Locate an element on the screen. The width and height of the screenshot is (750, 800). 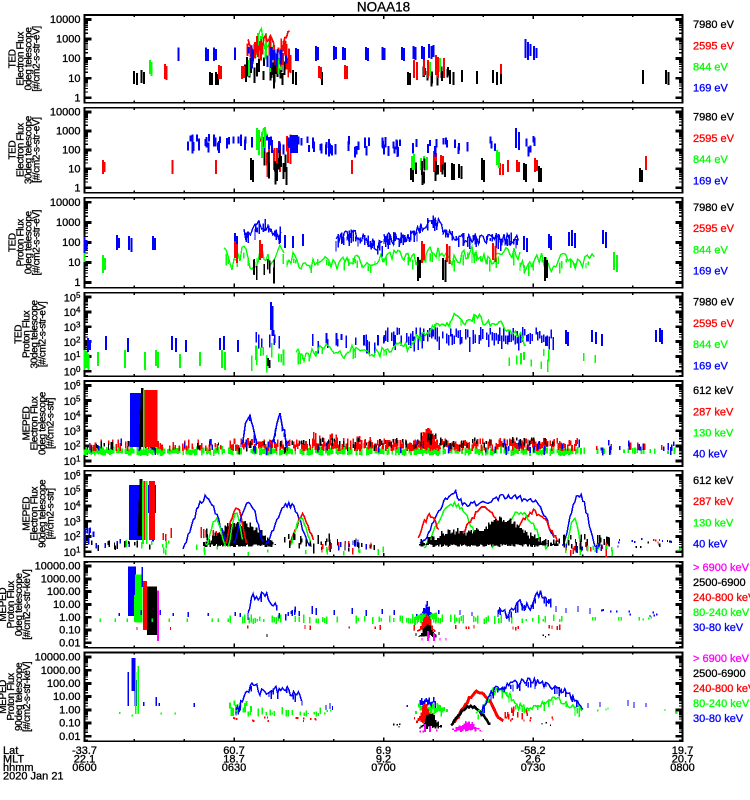
svg-text: 0600 is located at coordinates (84, 768).